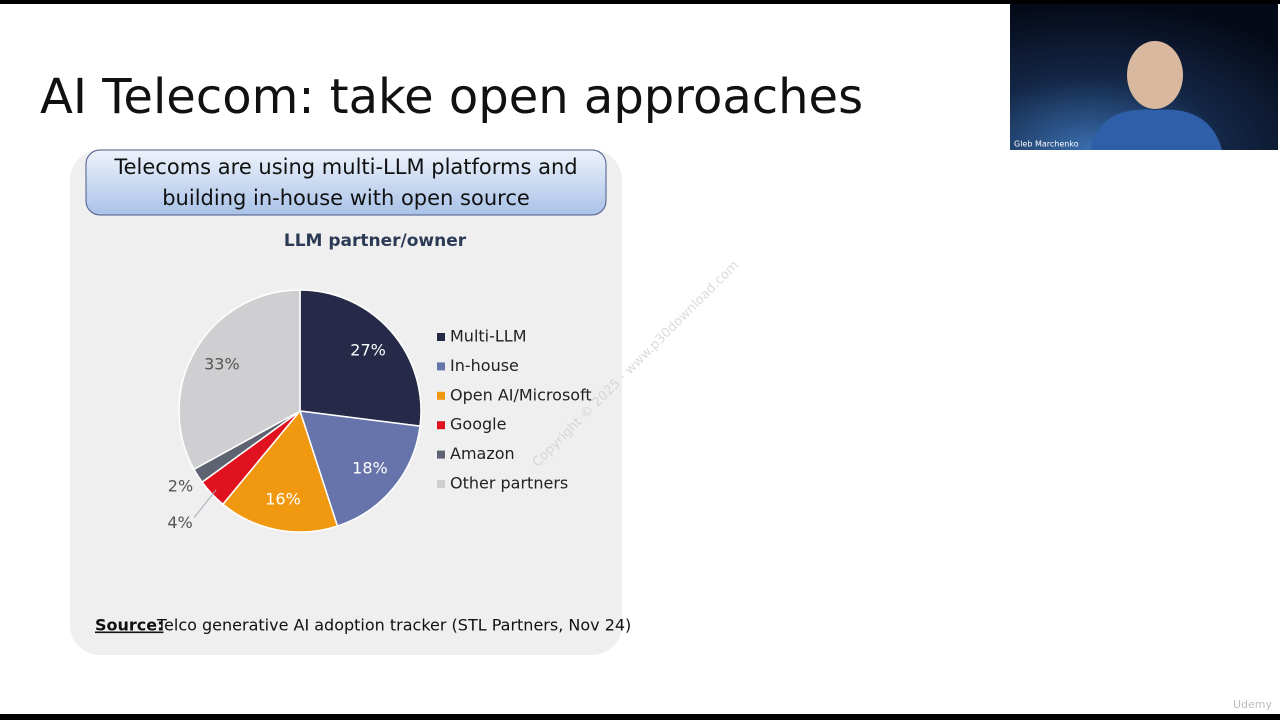 This screenshot has width=1280, height=720. What do you see at coordinates (488, 336) in the screenshot?
I see `legend-label: Multi-LLM` at bounding box center [488, 336].